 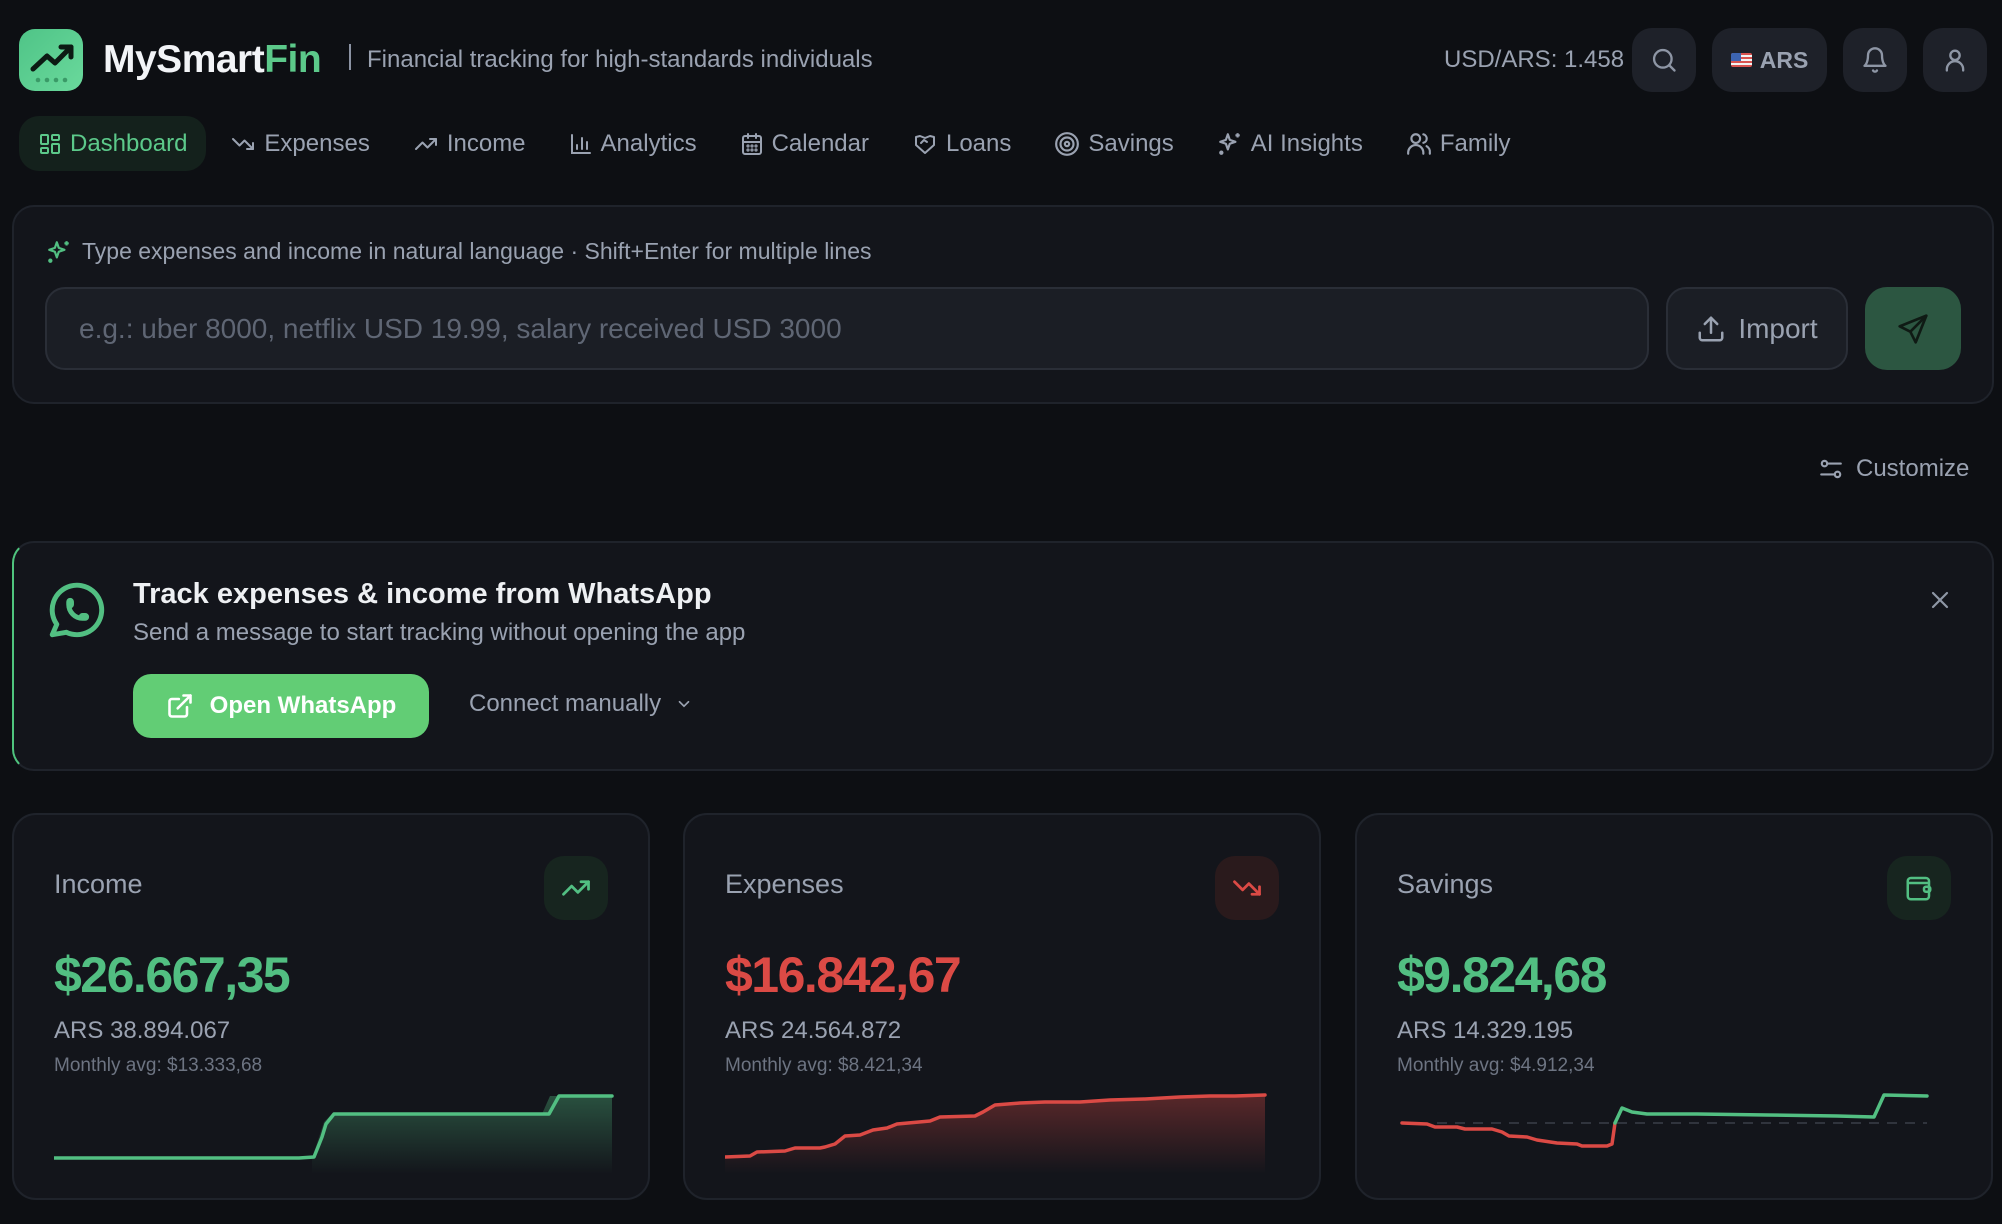 What do you see at coordinates (1496, 1065) in the screenshot?
I see `card-monthly-avg: Monthly avg: $4.912,34` at bounding box center [1496, 1065].